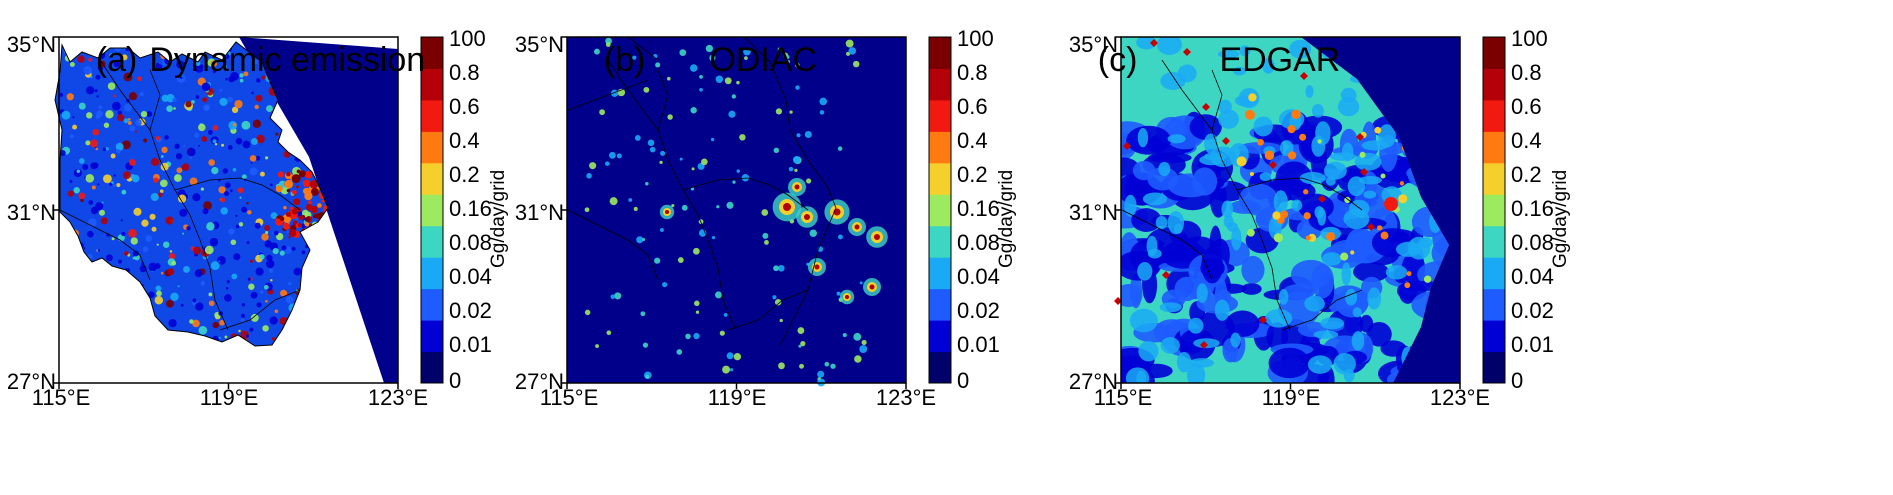 The width and height of the screenshot is (1893, 495). What do you see at coordinates (1200, 60) in the screenshot?
I see `panel-title: (c) EDGAR` at bounding box center [1200, 60].